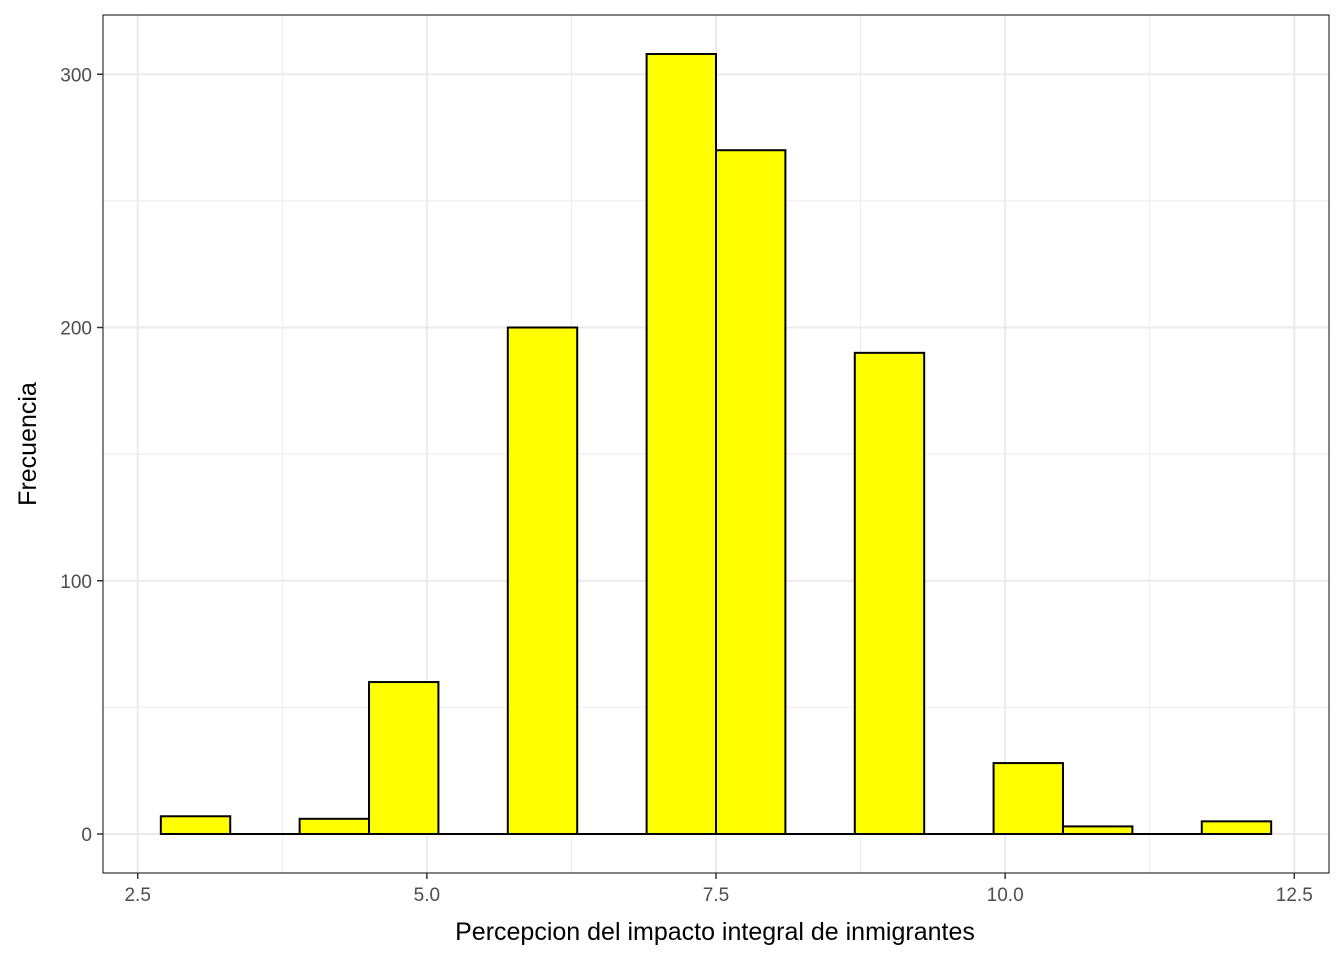 The width and height of the screenshot is (1344, 960). What do you see at coordinates (76, 582) in the screenshot?
I see `y-tick-label: 100` at bounding box center [76, 582].